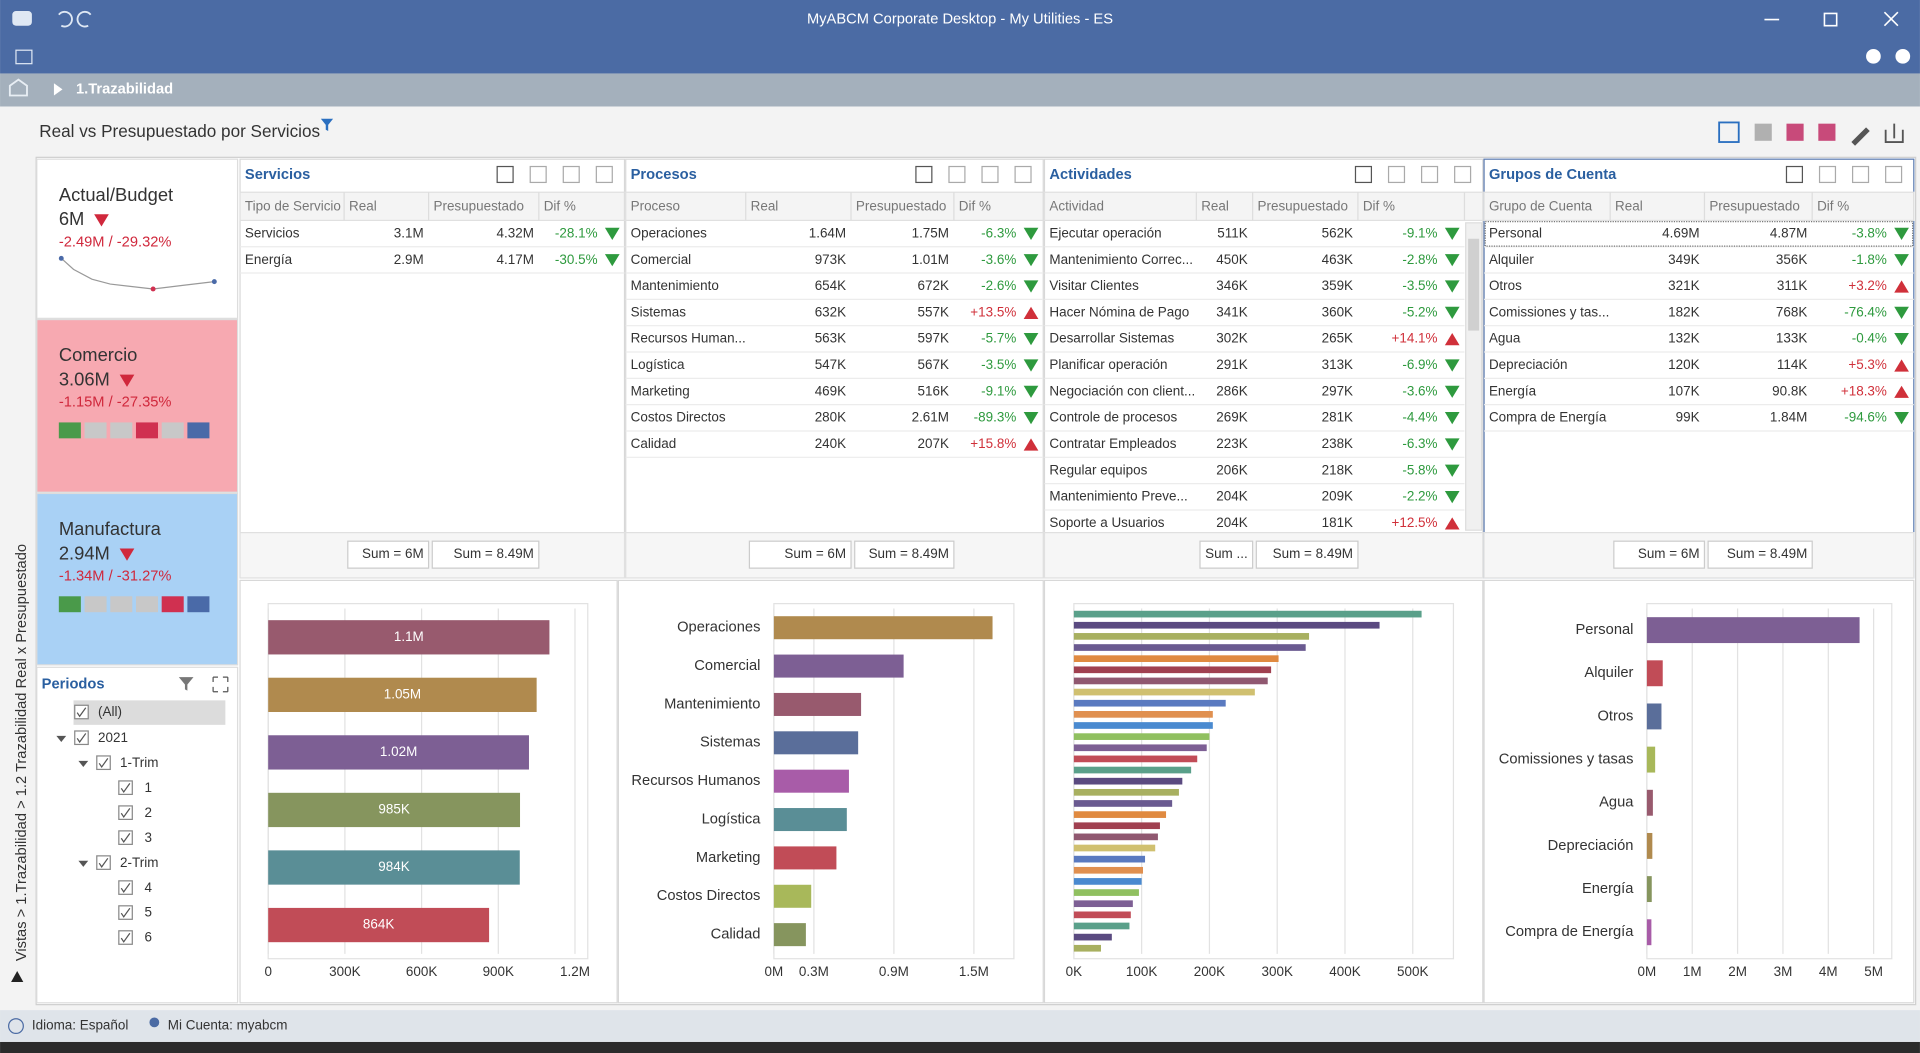 This screenshot has width=1920, height=1053. What do you see at coordinates (658, 364) in the screenshot?
I see `row-label: Logística` at bounding box center [658, 364].